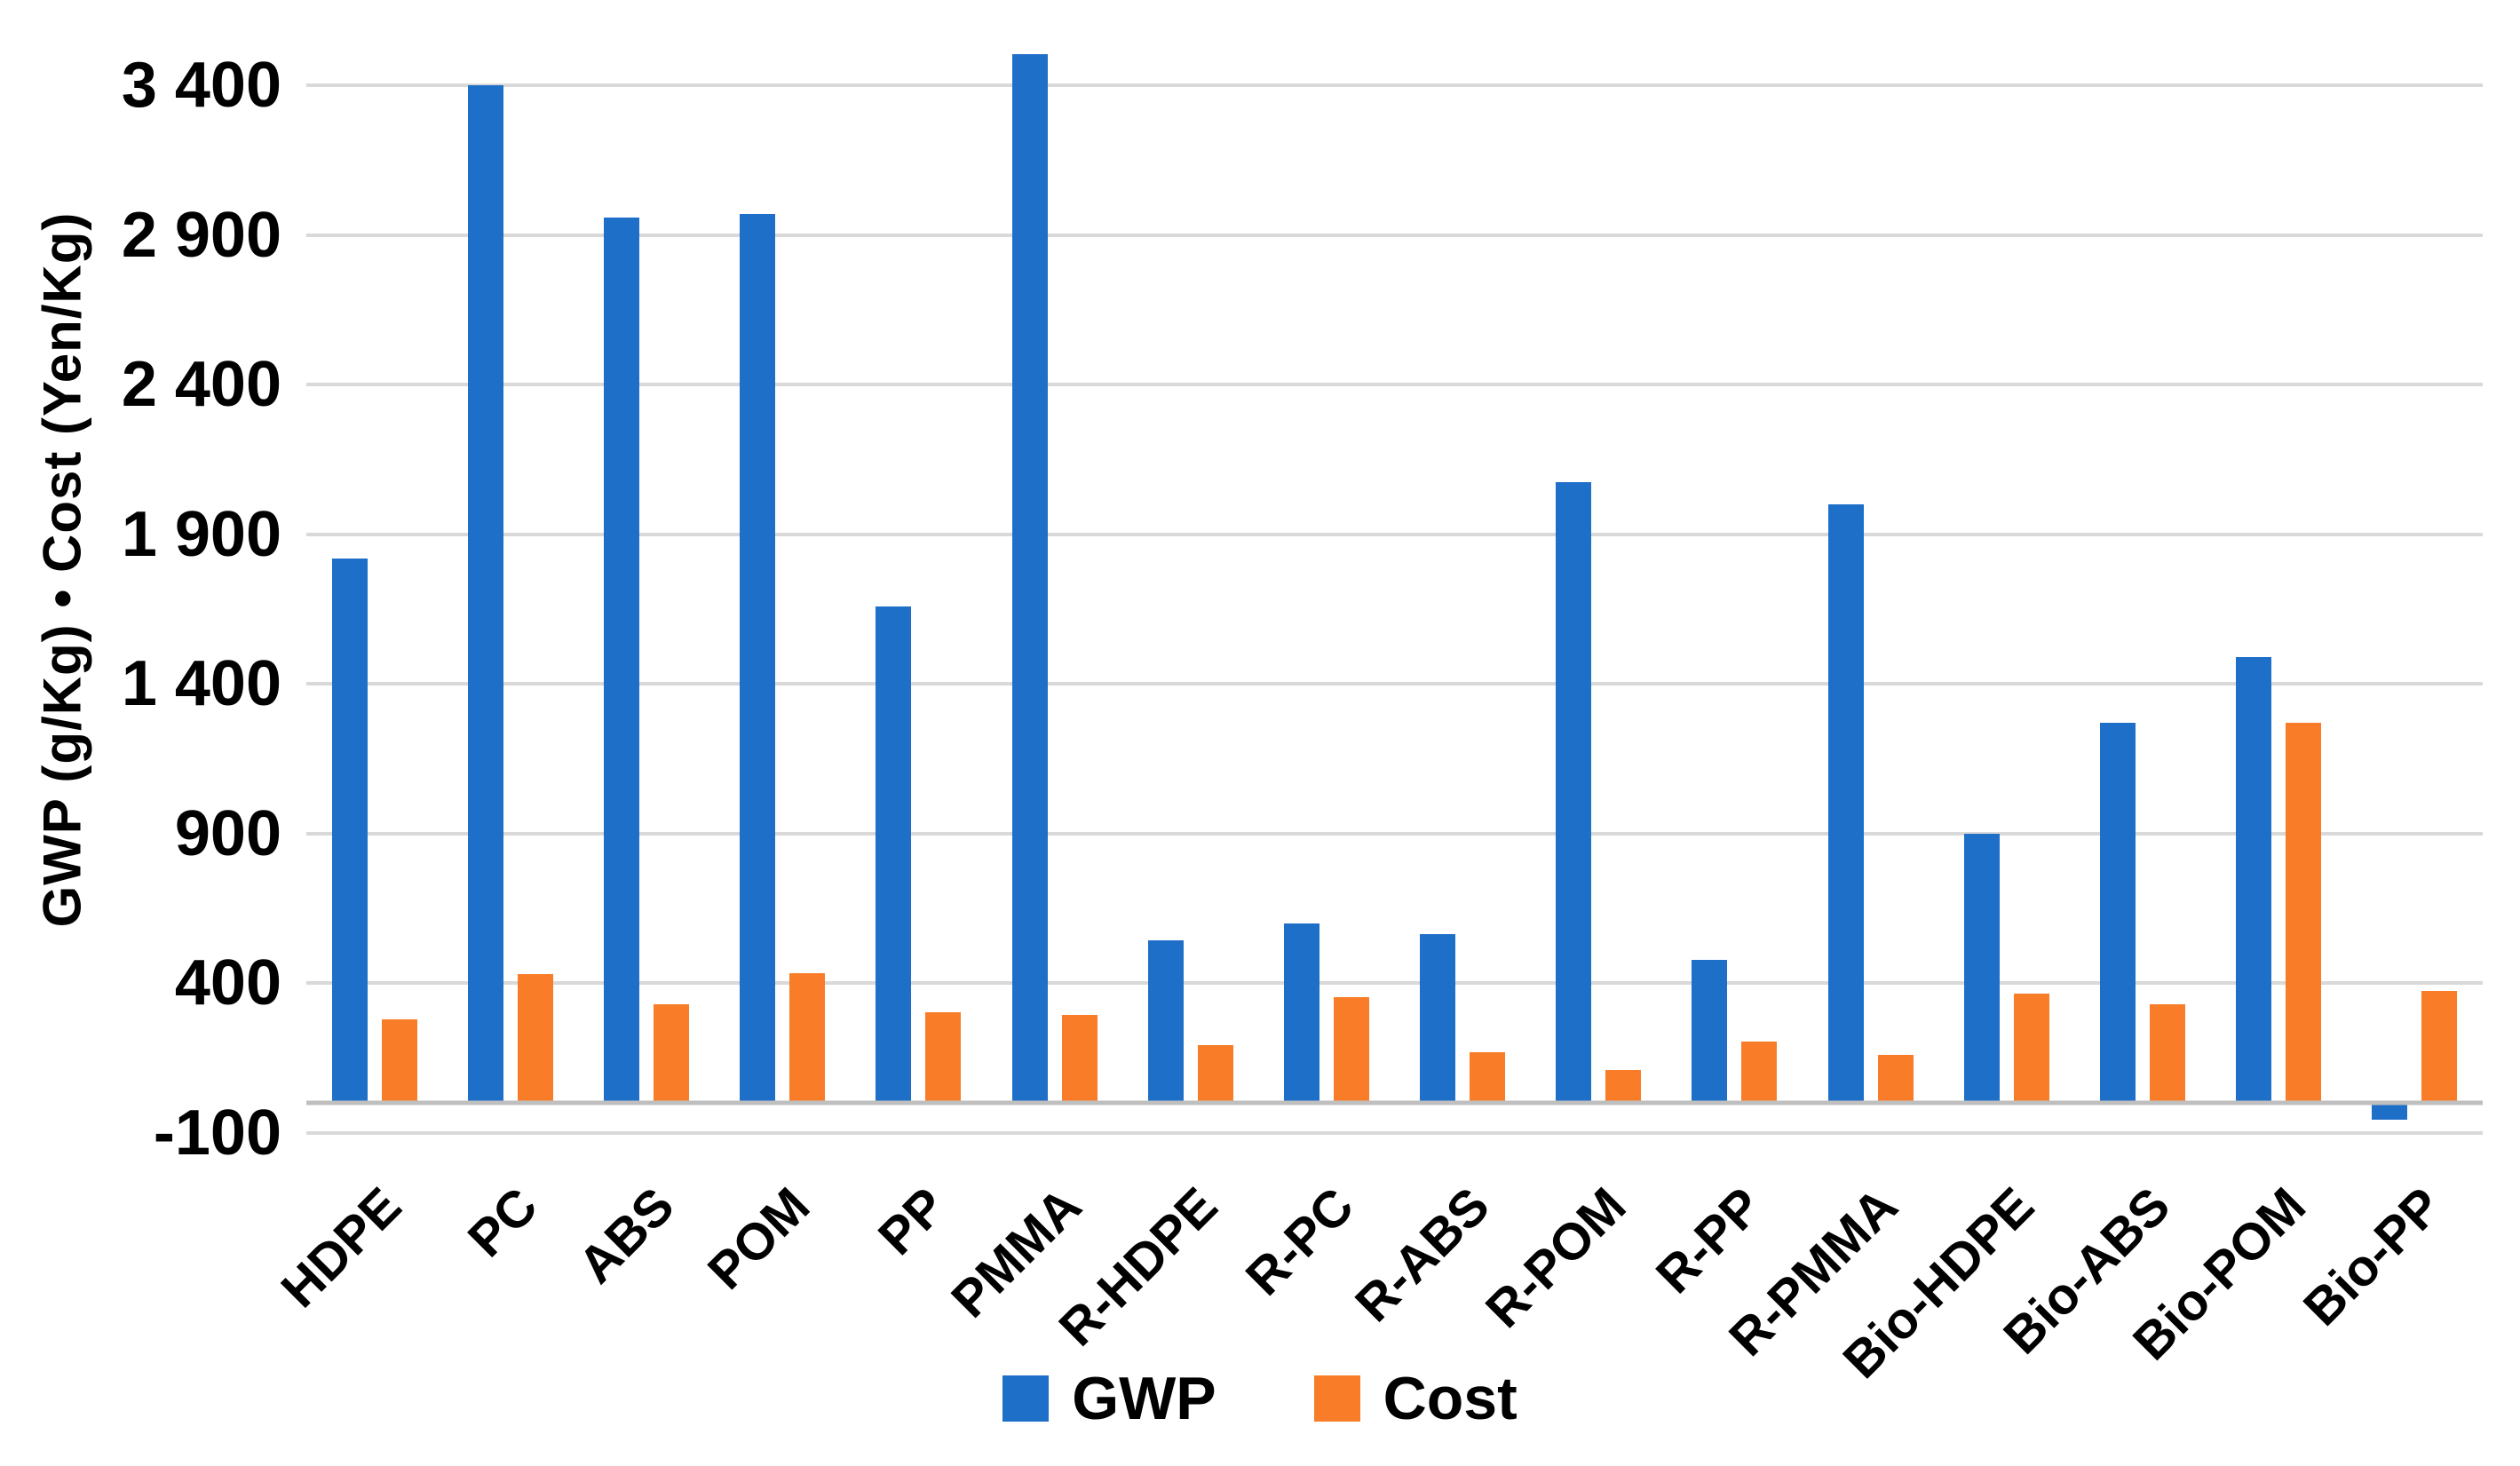  What do you see at coordinates (1394, 1102) in the screenshot?
I see `category-axis-line` at bounding box center [1394, 1102].